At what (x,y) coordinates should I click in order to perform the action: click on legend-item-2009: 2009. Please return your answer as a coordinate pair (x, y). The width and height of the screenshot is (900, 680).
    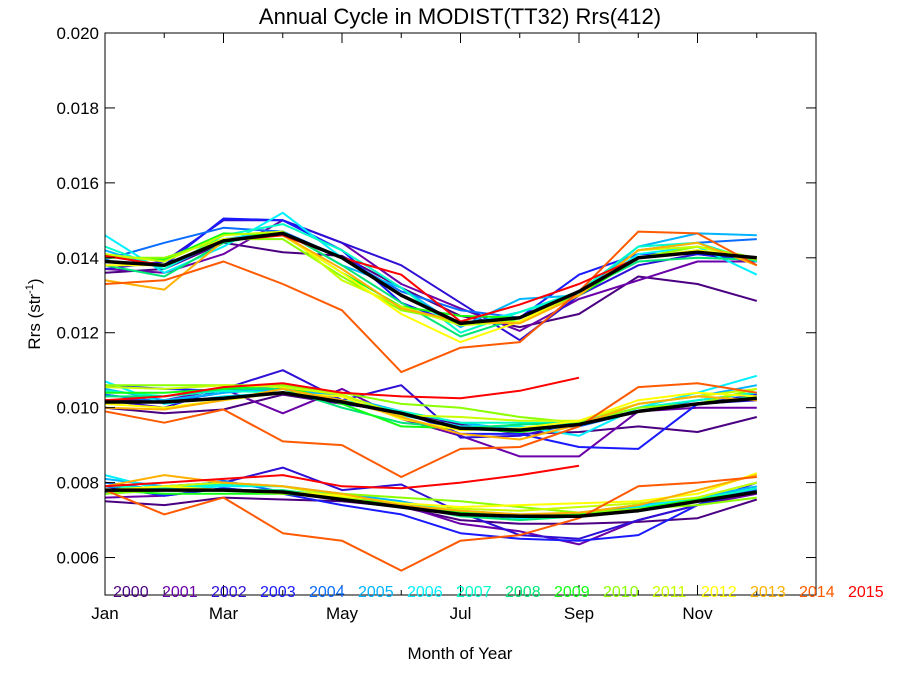
    Looking at the image, I should click on (572, 592).